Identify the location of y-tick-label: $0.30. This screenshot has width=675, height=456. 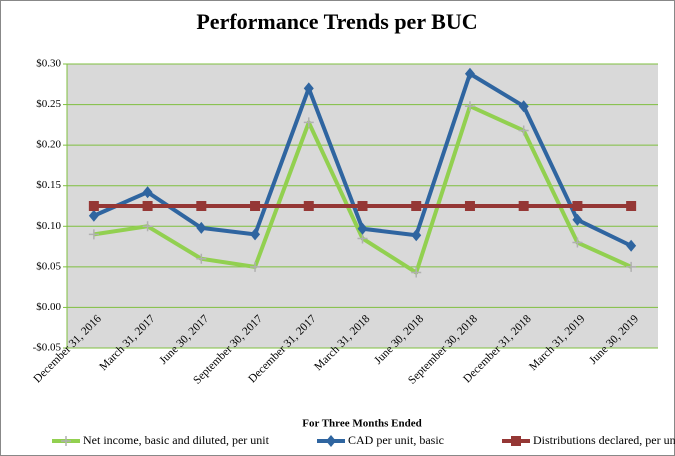
(48, 64).